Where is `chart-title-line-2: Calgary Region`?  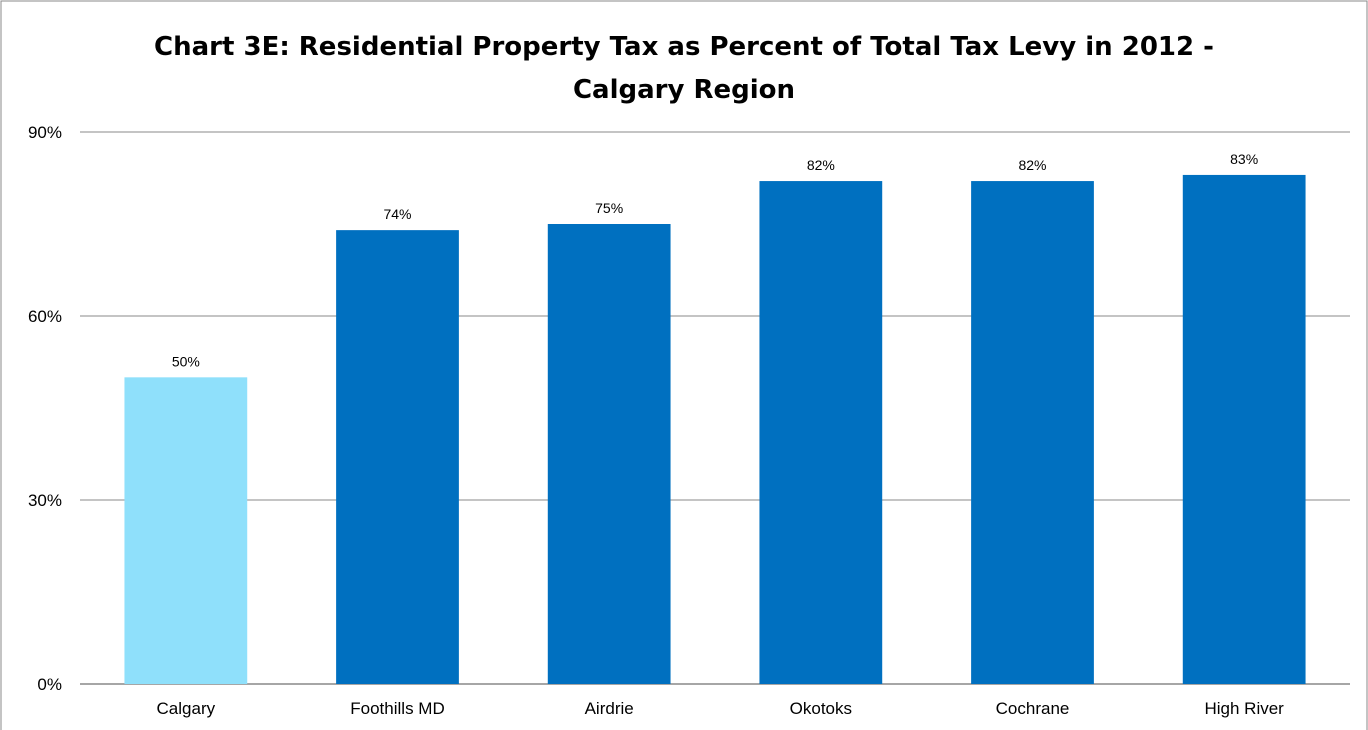 chart-title-line-2: Calgary Region is located at coordinates (684, 90).